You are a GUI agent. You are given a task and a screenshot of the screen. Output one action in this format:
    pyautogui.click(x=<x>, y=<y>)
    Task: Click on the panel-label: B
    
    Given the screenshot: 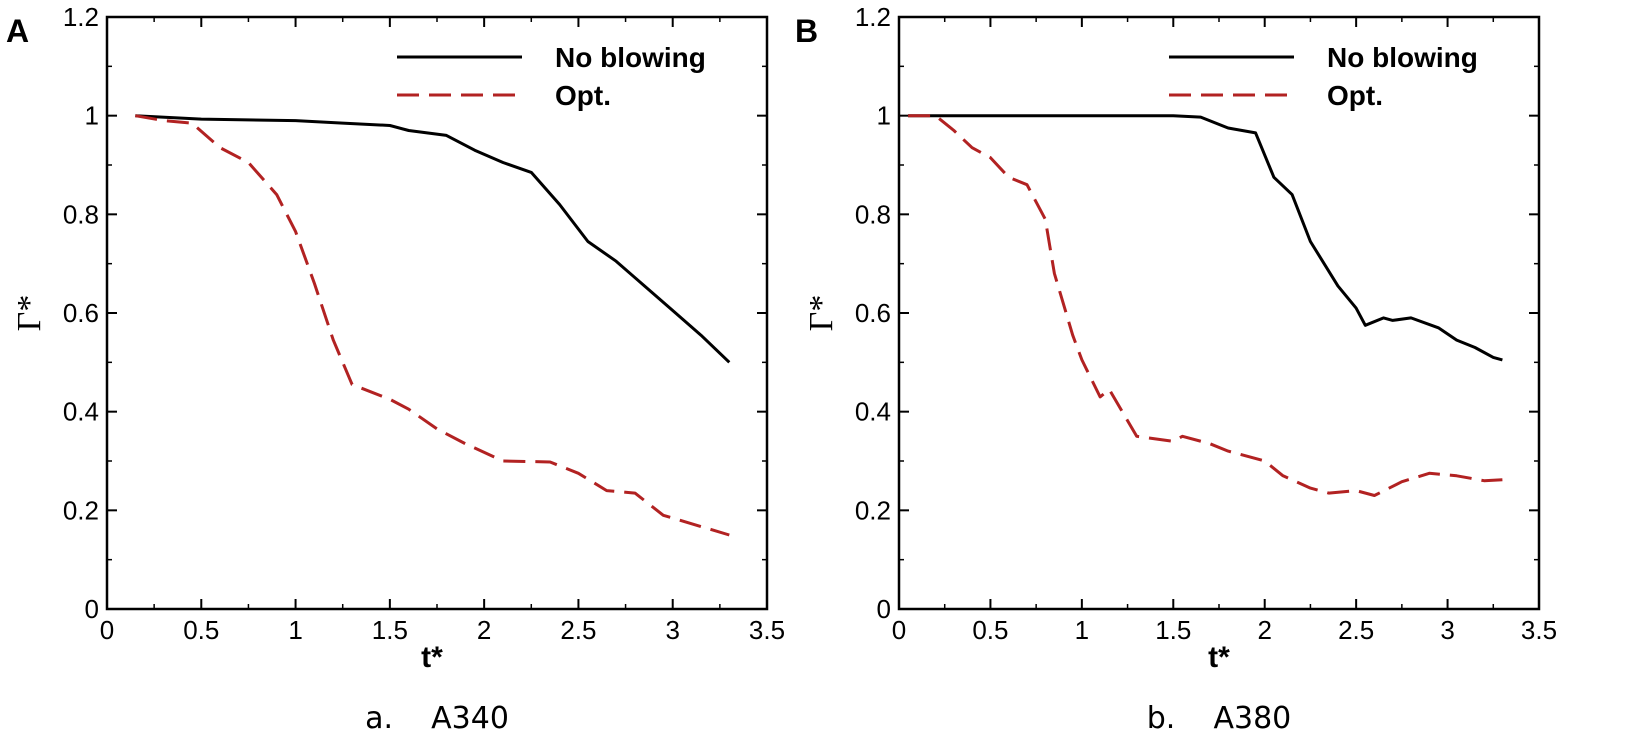 What is the action you would take?
    pyautogui.click(x=806, y=31)
    